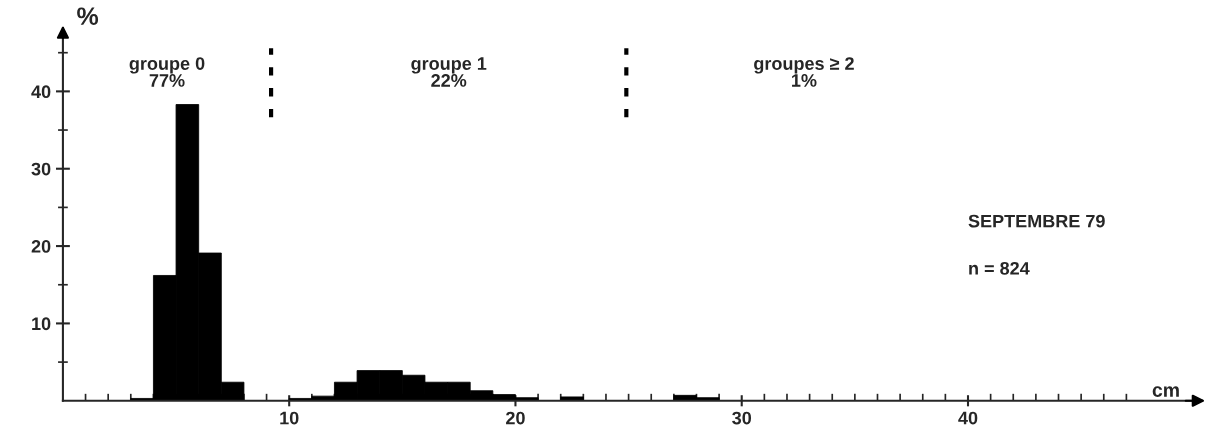  I want to click on x-tick-label: 40, so click(968, 418).